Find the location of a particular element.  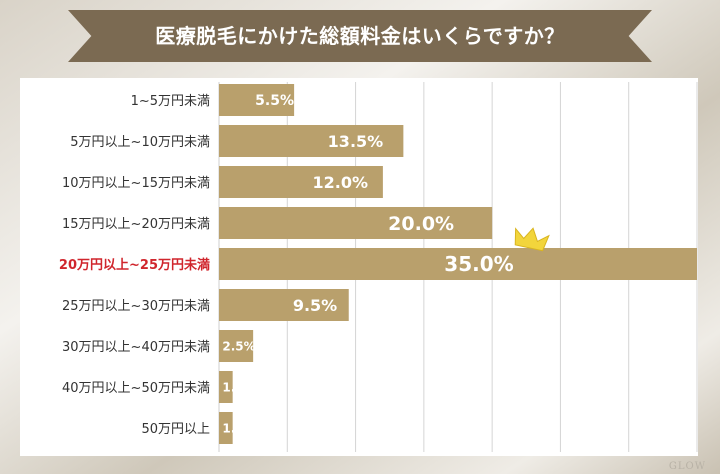

value-label: 9.5% is located at coordinates (315, 305).